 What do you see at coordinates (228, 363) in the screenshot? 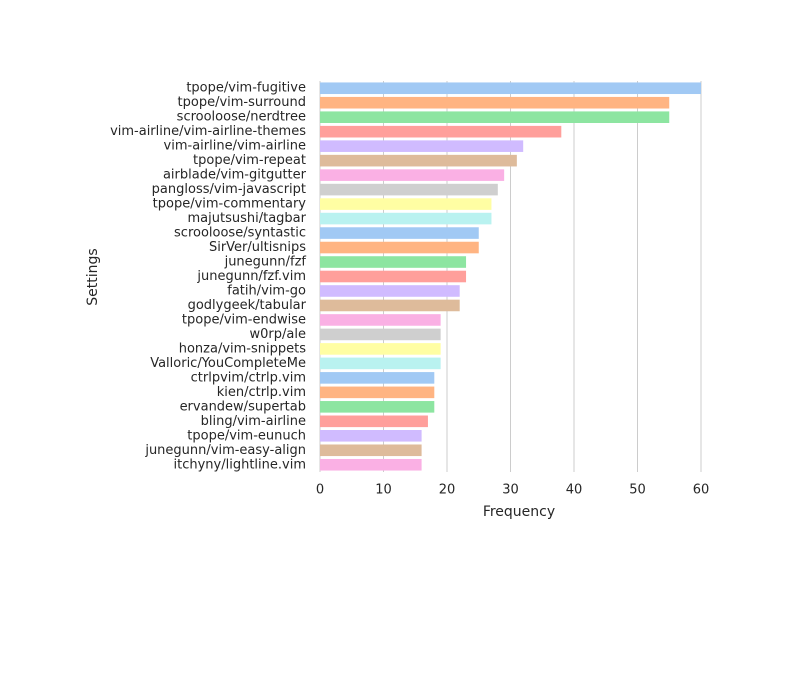
I see `y-tick-label: Valloric/YouCompleteMe` at bounding box center [228, 363].